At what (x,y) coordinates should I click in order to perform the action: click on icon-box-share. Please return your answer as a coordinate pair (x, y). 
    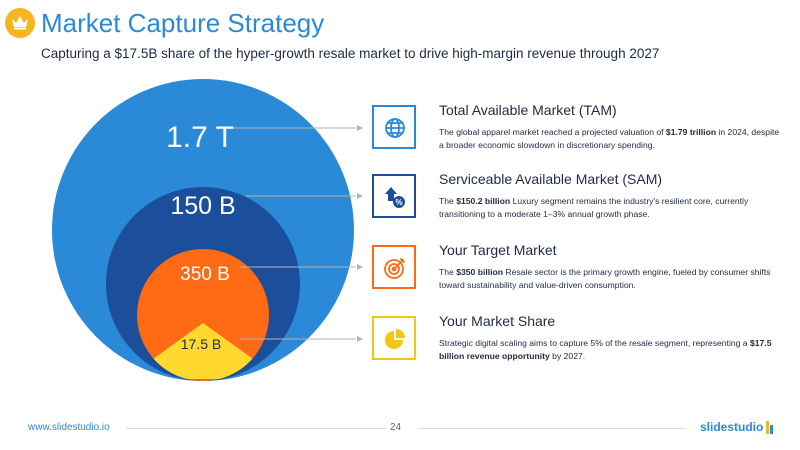
    Looking at the image, I should click on (394, 338).